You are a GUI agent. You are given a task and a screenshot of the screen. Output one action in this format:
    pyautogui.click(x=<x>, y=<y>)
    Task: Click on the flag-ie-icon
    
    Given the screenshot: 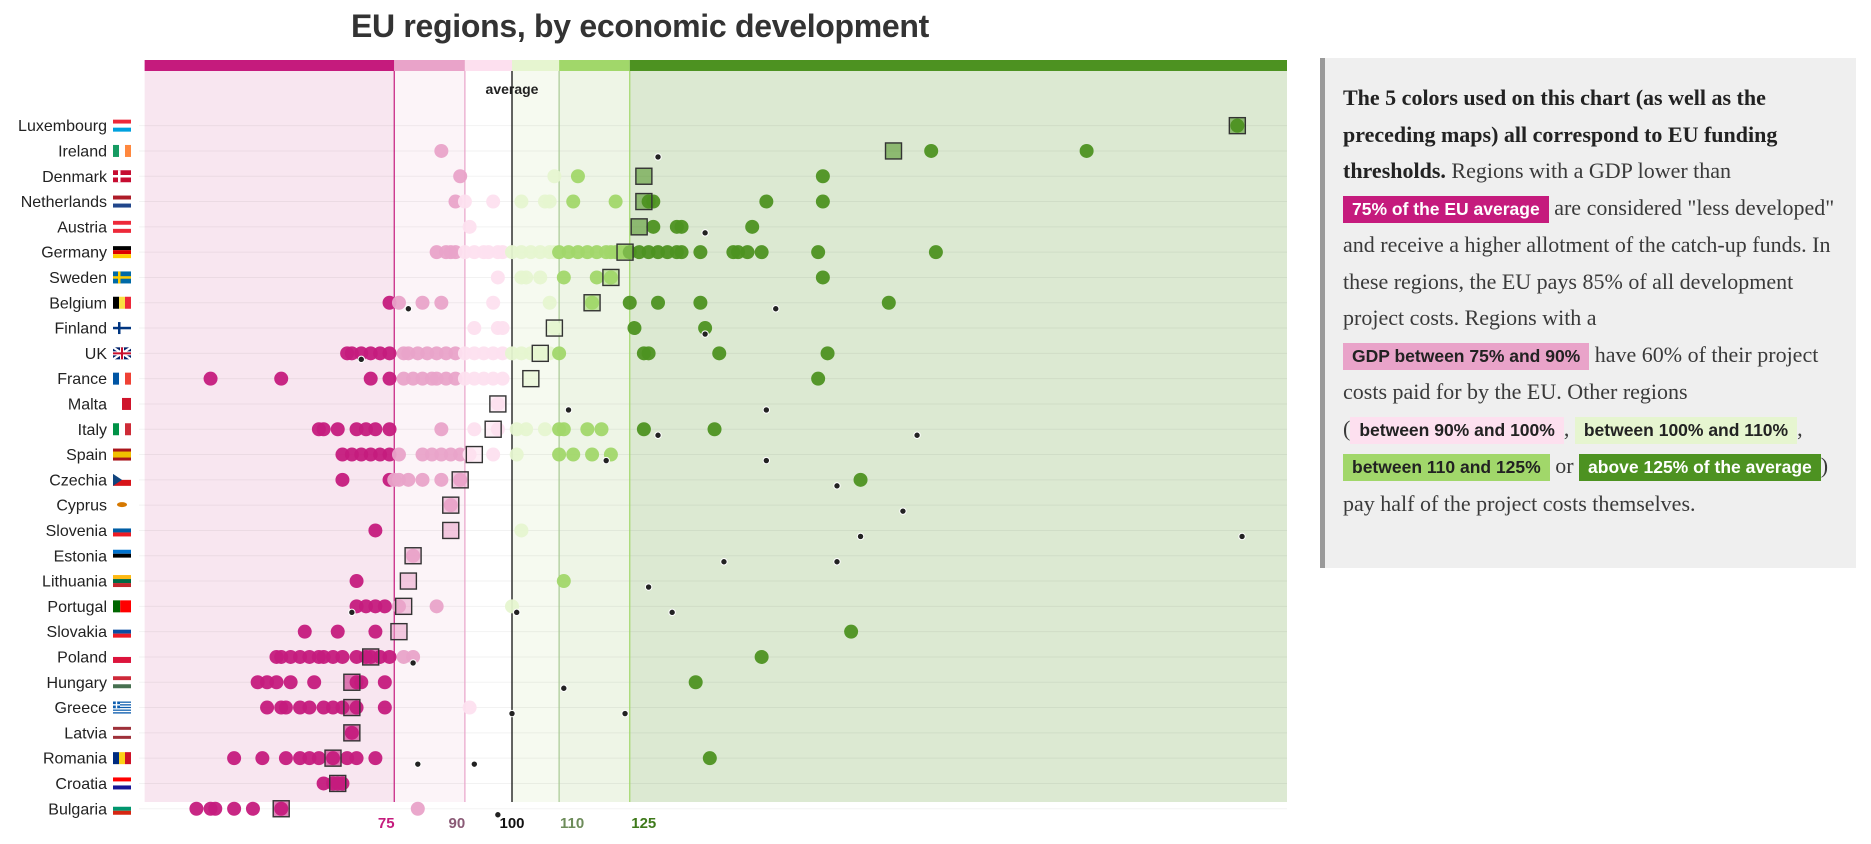 What is the action you would take?
    pyautogui.click(x=122, y=150)
    